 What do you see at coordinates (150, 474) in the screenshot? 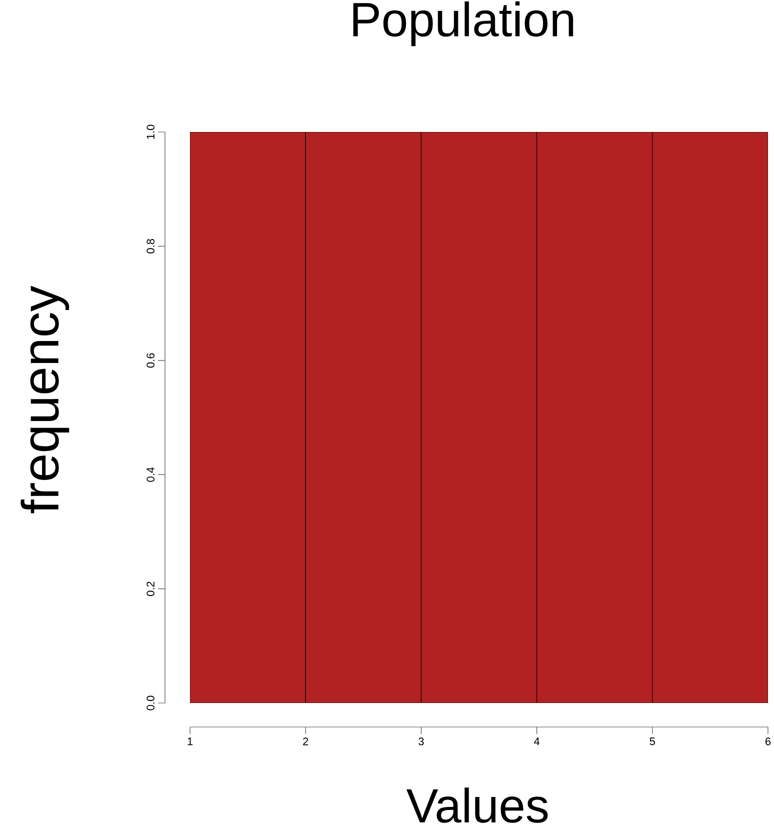
I see `y-tick-label: 0.4` at bounding box center [150, 474].